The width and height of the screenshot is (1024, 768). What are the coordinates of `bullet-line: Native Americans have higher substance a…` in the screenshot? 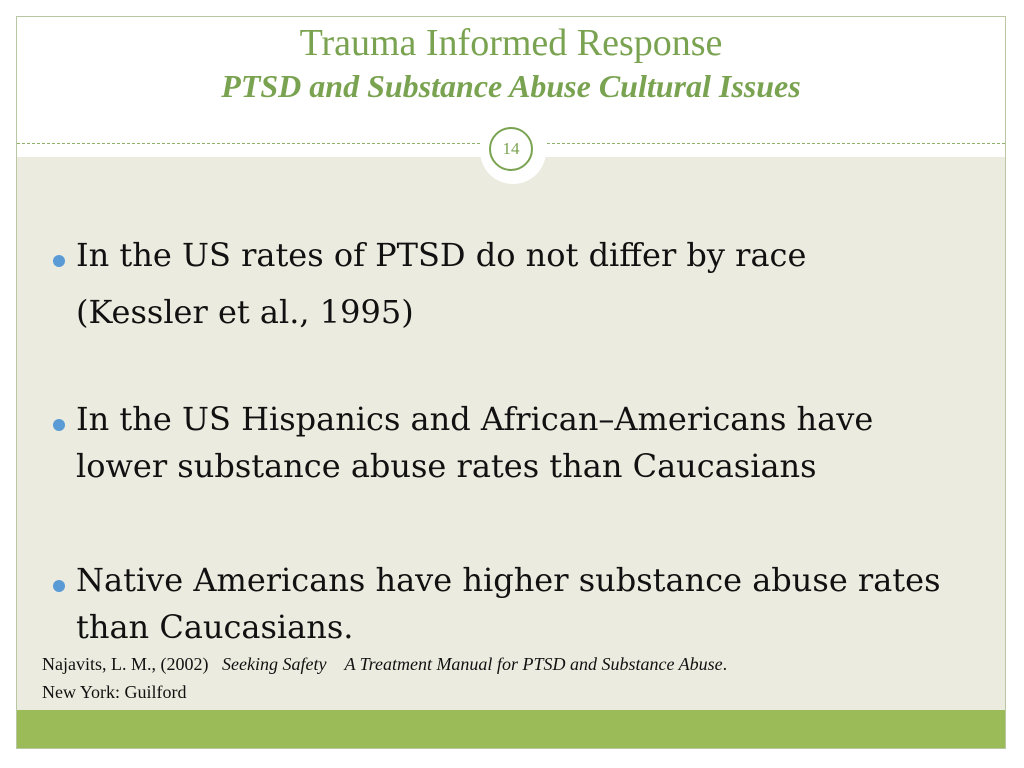 It's located at (508, 580).